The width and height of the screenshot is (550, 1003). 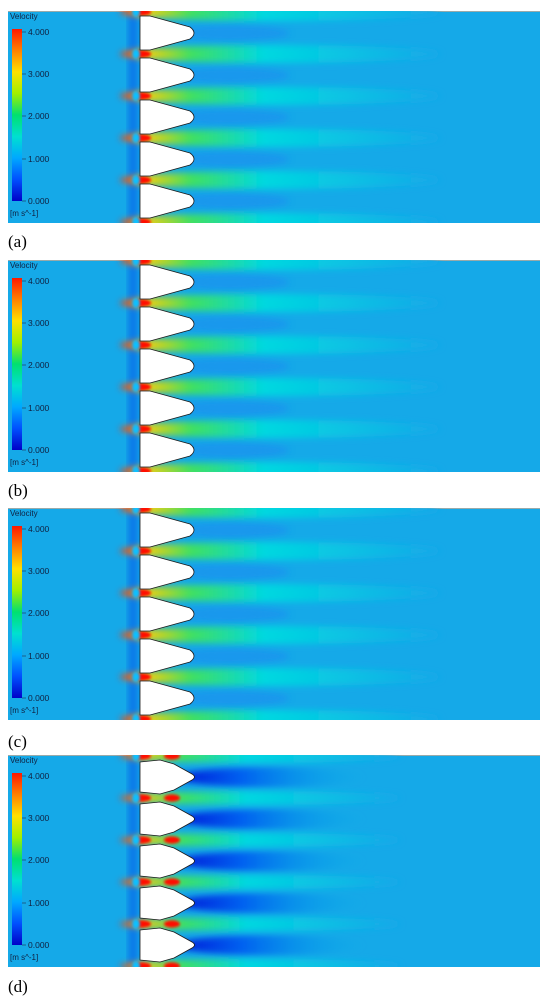 I want to click on caption-d: (d), so click(x=18, y=986).